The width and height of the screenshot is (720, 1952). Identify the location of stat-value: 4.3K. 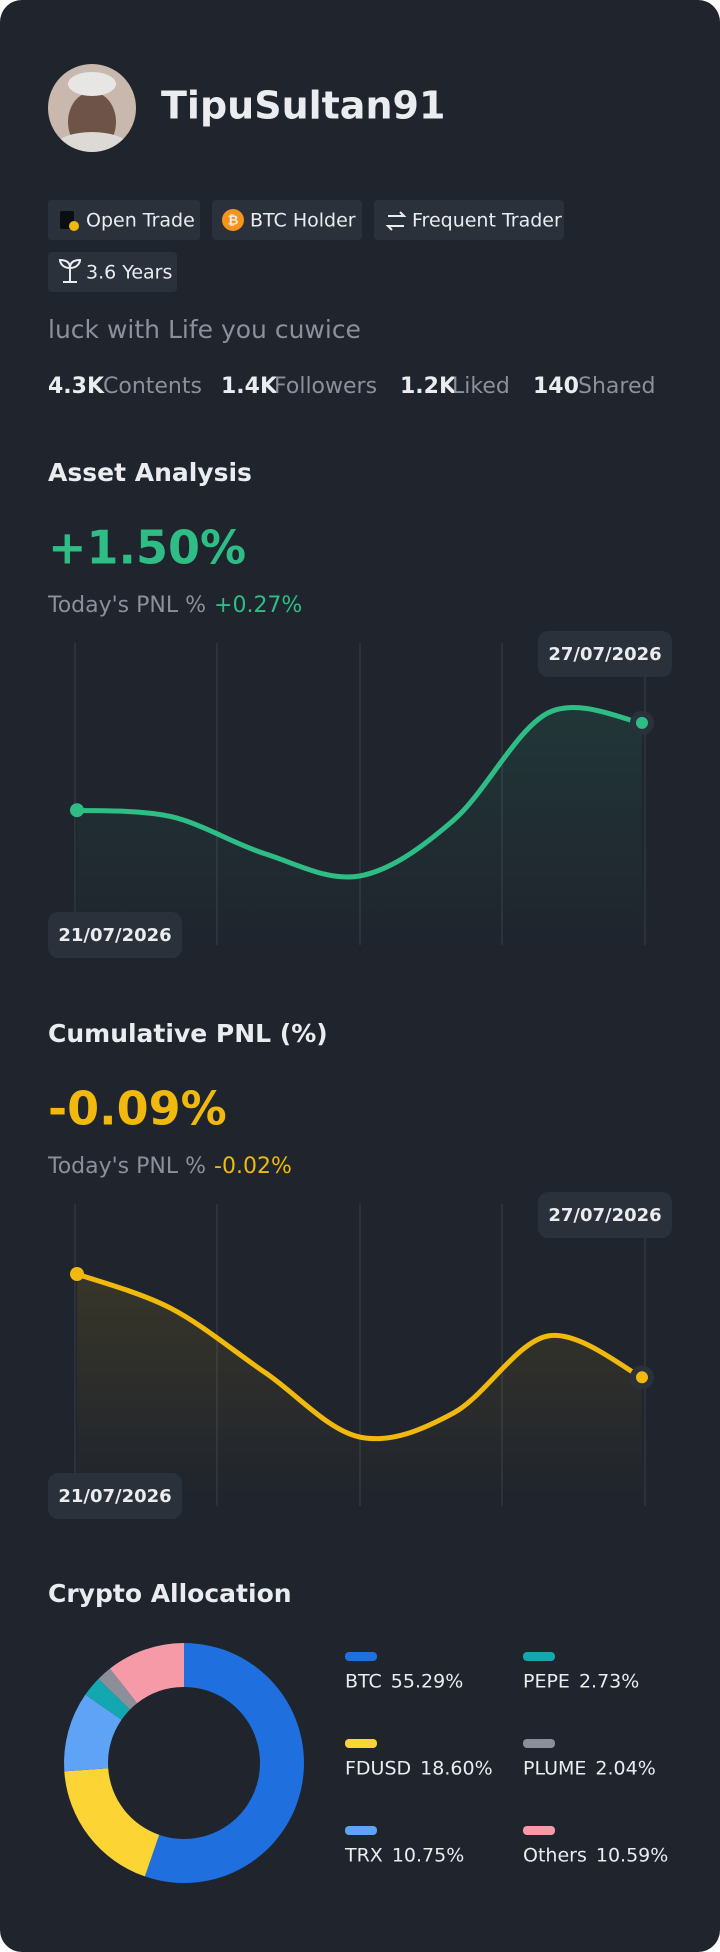
(76, 386).